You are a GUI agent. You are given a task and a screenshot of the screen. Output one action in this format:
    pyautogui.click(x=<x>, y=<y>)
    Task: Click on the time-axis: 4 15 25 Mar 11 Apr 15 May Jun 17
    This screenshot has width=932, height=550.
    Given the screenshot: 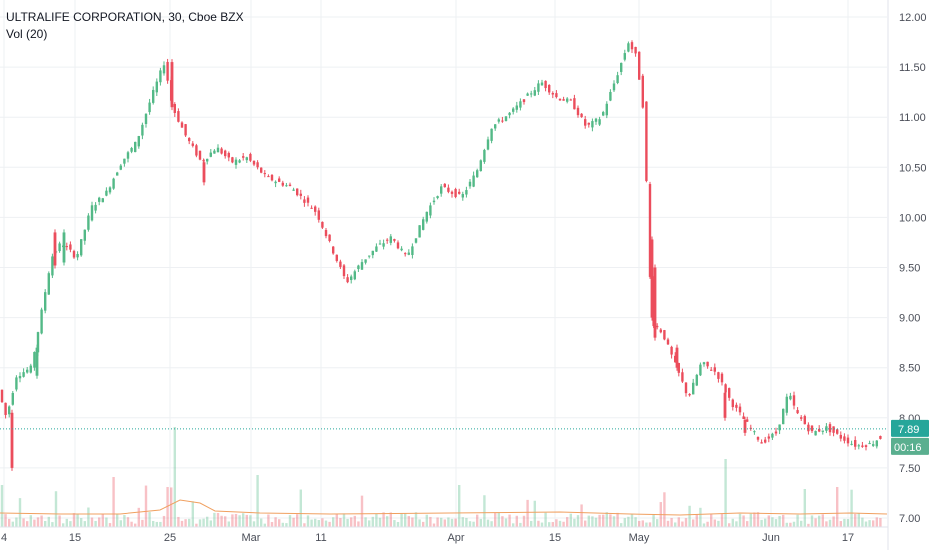 What is the action you would take?
    pyautogui.click(x=444, y=535)
    